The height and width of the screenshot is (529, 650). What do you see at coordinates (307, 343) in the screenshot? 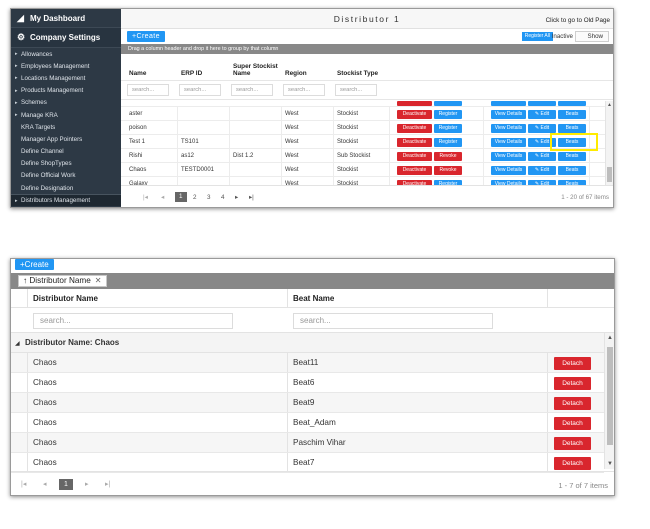
I see `group-row: ◢ Distributor Name: Chaos` at bounding box center [307, 343].